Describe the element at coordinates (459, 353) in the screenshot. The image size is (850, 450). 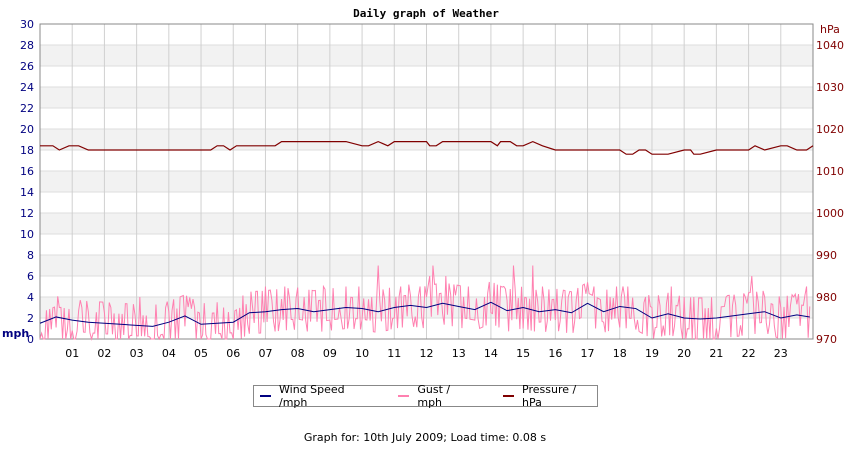
I see `x-tick-label: 13` at that location.